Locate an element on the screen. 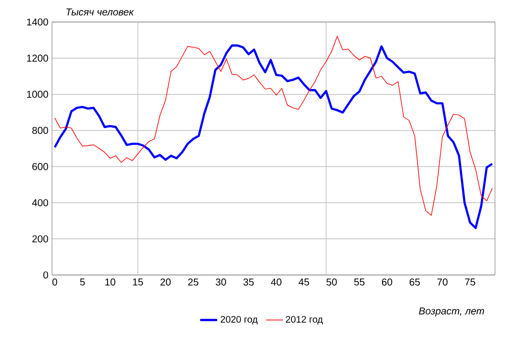  x-tick-label: 35 is located at coordinates (248, 282).